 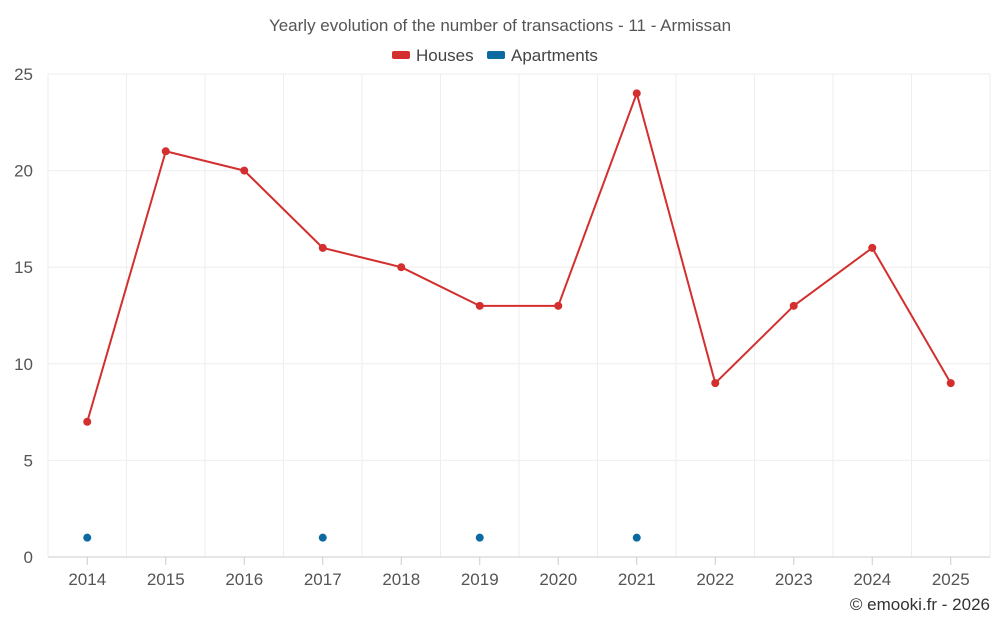 I want to click on legend-label-apartments: Apartments, so click(x=554, y=55).